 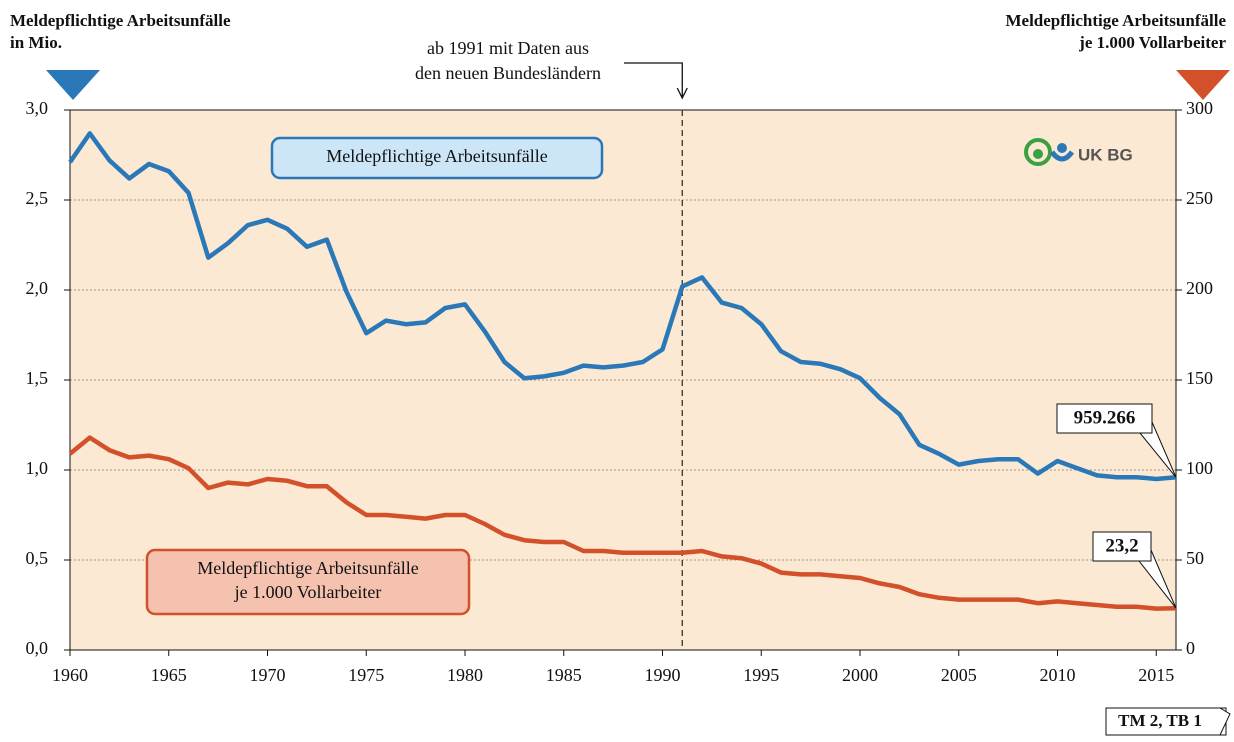 What do you see at coordinates (37, 108) in the screenshot?
I see `y-tick-label: 3,0` at bounding box center [37, 108].